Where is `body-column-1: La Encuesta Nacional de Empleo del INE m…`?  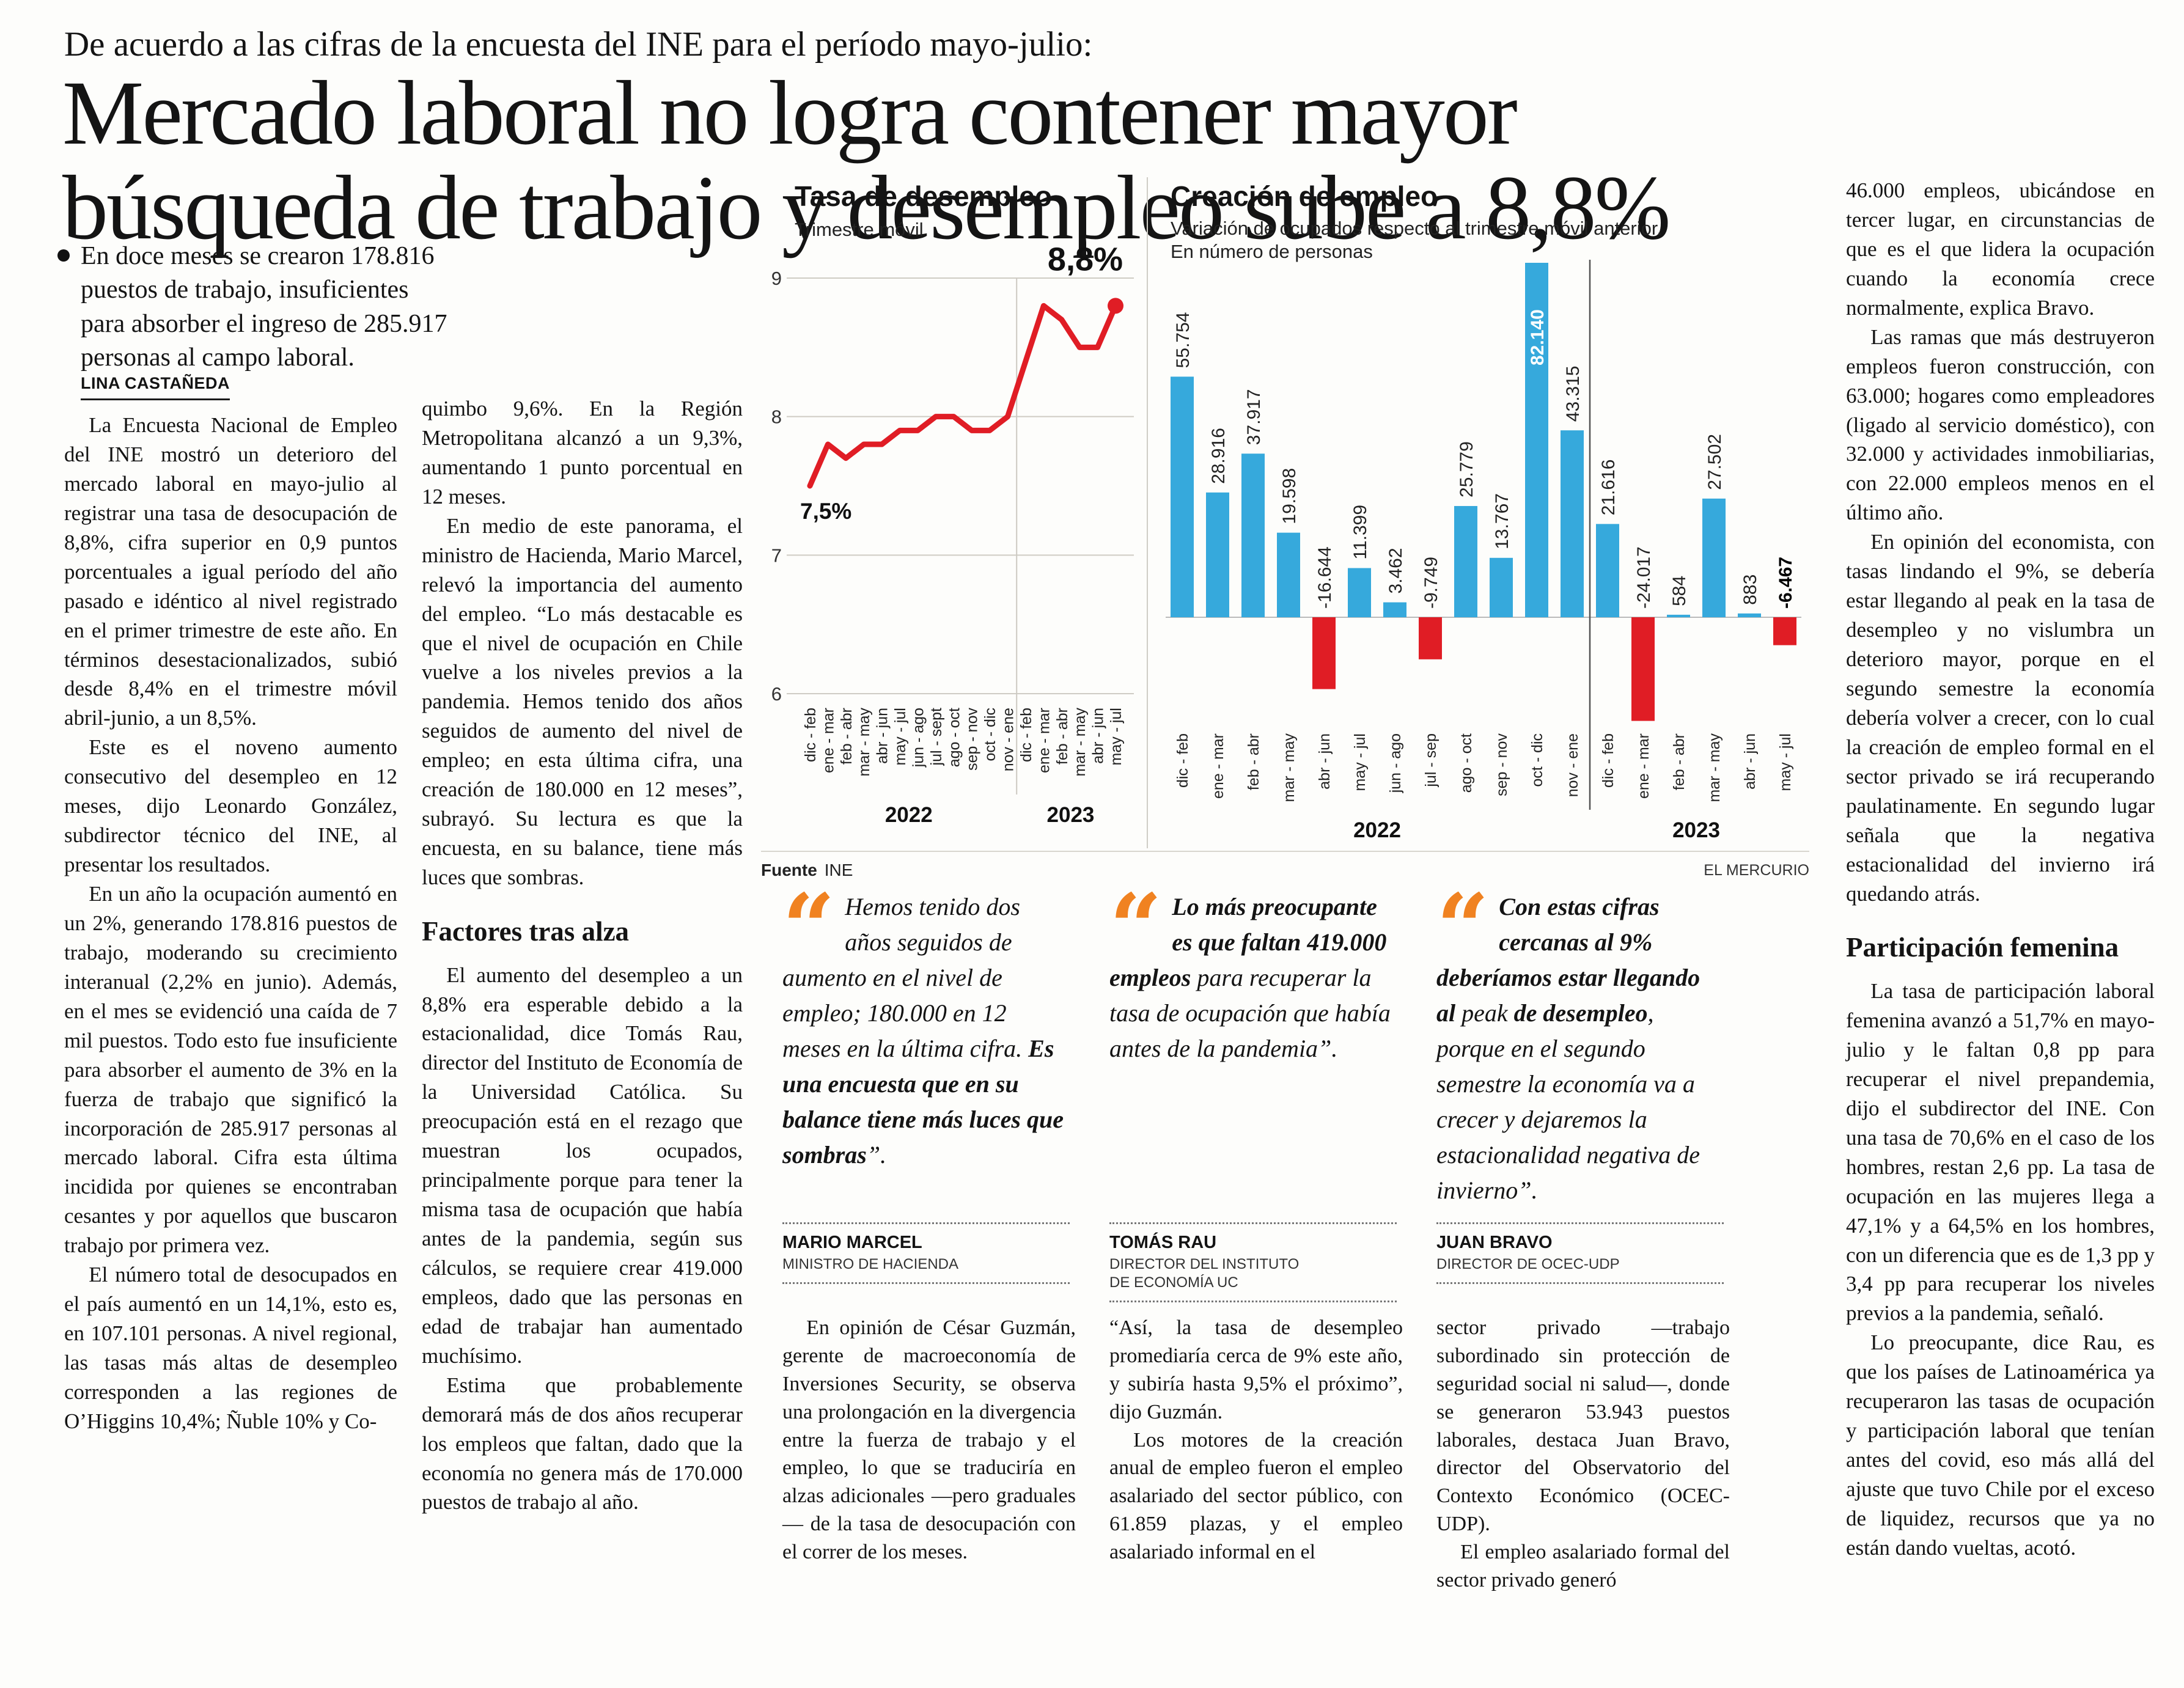 body-column-1: La Encuesta Nacional de Empleo del INE m… is located at coordinates (230, 923).